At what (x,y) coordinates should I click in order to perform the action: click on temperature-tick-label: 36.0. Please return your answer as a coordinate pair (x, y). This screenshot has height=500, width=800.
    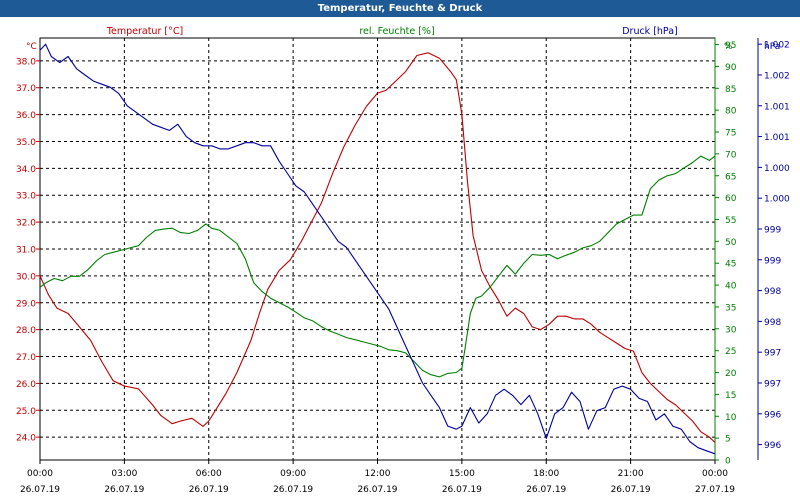
    Looking at the image, I should click on (26, 116).